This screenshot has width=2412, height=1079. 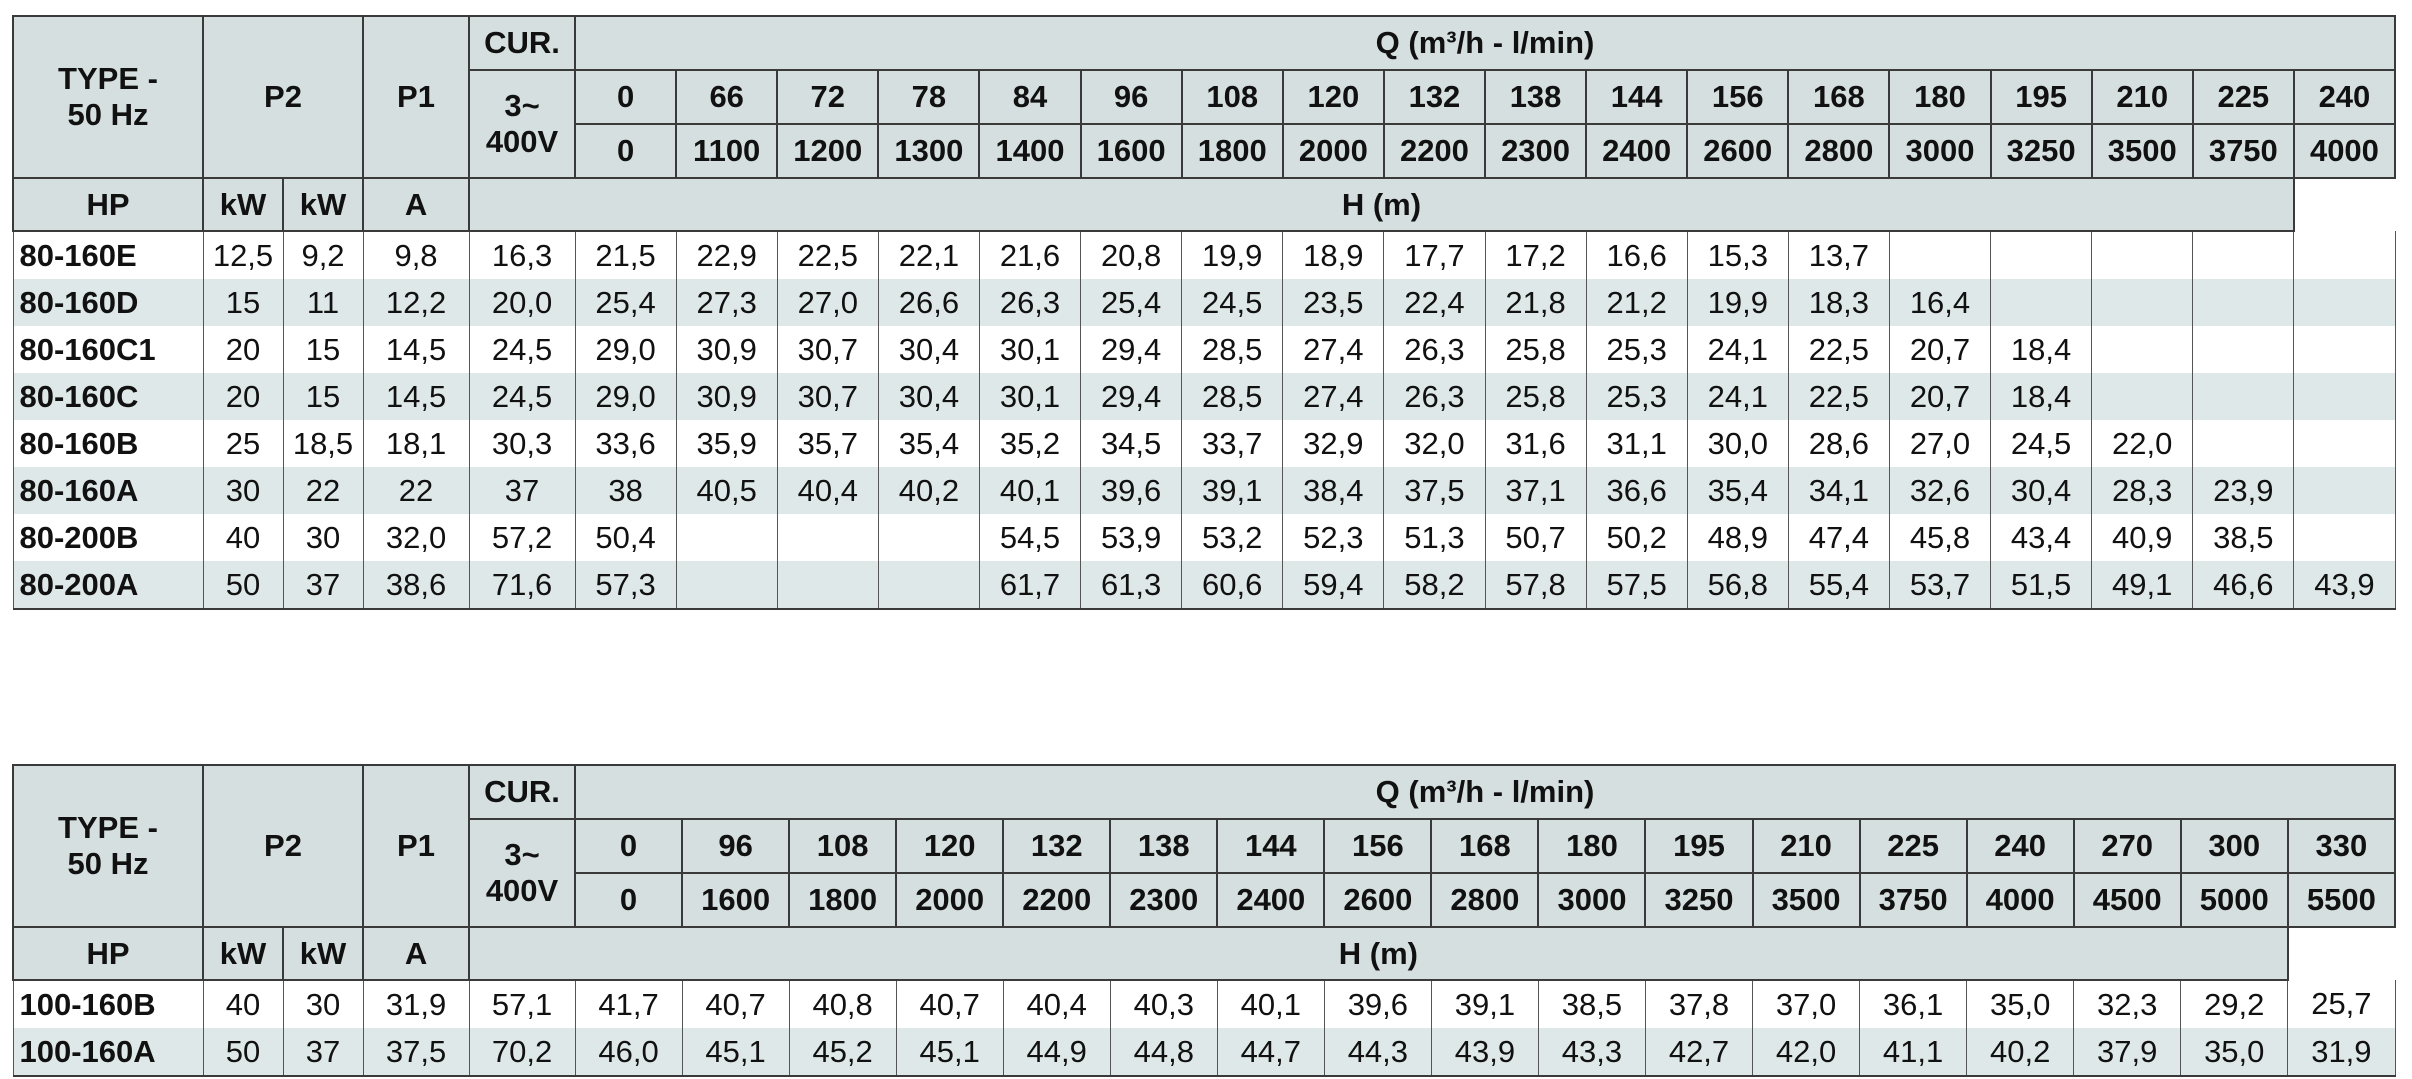 I want to click on value-cell: 21,2, so click(x=1636, y=302).